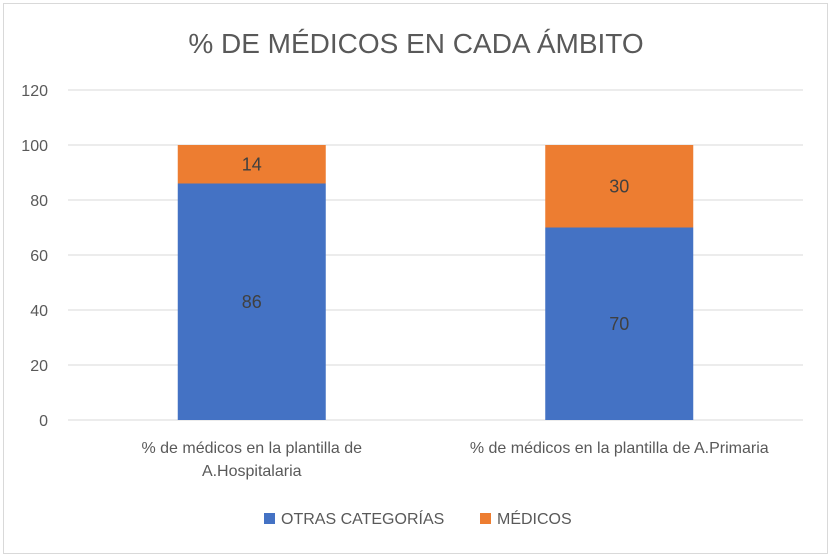  Describe the element at coordinates (39, 366) in the screenshot. I see `y-tick-label: 20` at that location.